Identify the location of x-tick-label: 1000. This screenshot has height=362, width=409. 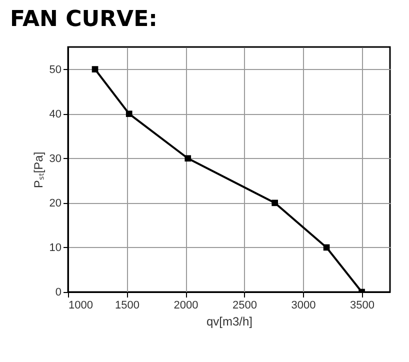
(80, 306).